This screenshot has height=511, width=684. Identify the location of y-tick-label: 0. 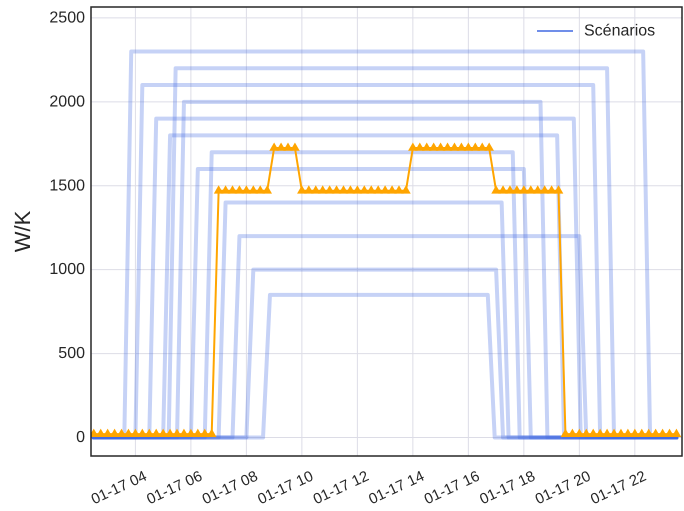
(81, 437).